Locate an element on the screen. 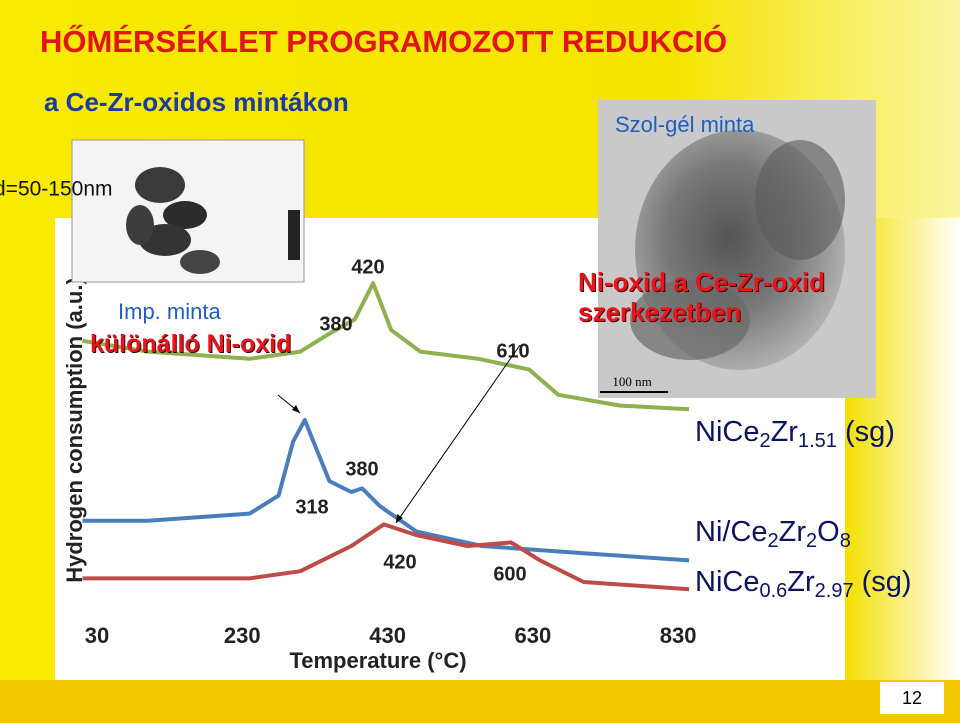  x-tick-label: 830 is located at coordinates (678, 635).